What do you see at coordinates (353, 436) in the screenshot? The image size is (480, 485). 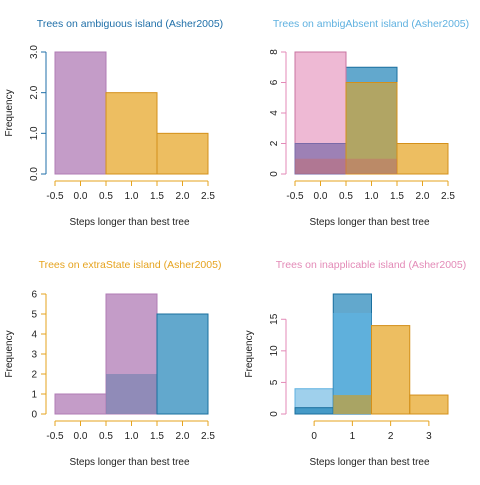 I see `x-tick-label: 1` at bounding box center [353, 436].